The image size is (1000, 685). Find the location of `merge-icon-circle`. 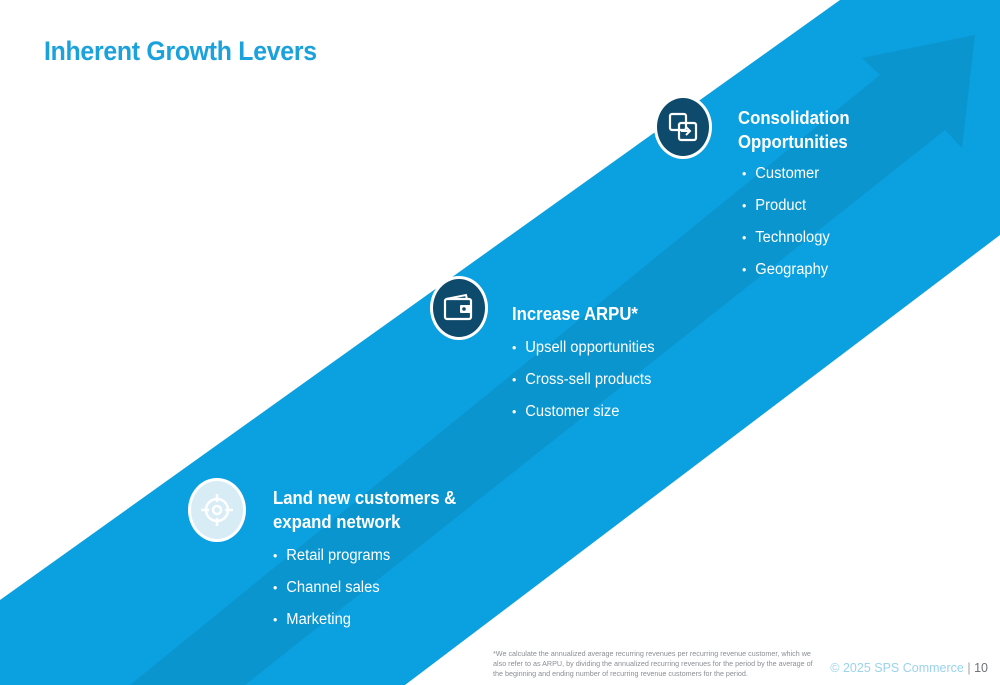

merge-icon-circle is located at coordinates (683, 127).